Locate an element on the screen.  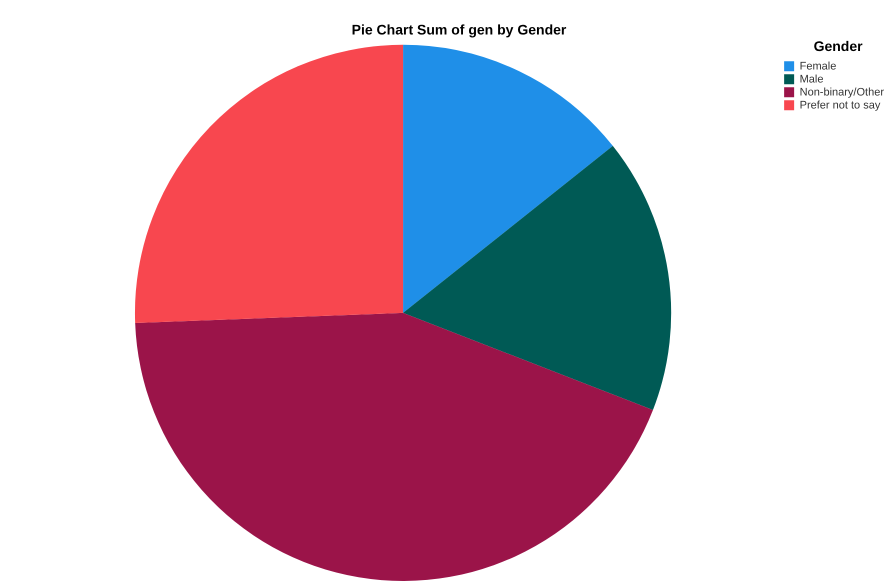
legend-label: Prefer not to say is located at coordinates (840, 105).